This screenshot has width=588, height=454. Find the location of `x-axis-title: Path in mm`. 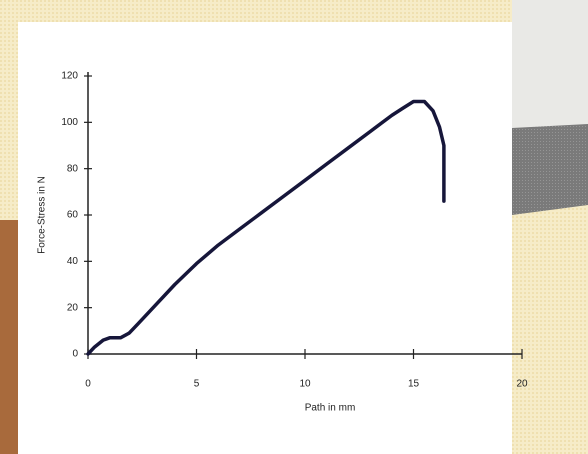

x-axis-title: Path in mm is located at coordinates (330, 408).